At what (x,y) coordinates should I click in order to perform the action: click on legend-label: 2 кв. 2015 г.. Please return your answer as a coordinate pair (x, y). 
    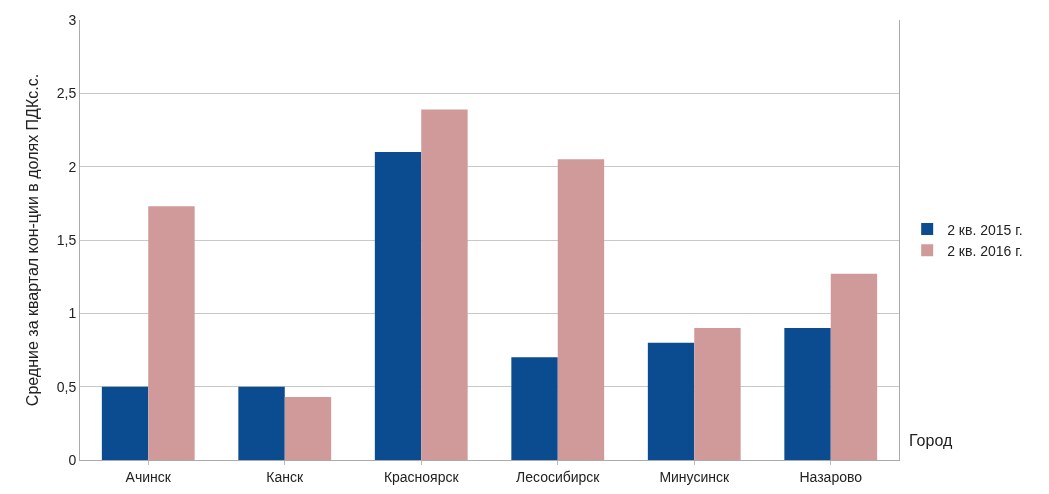
    Looking at the image, I should click on (985, 229).